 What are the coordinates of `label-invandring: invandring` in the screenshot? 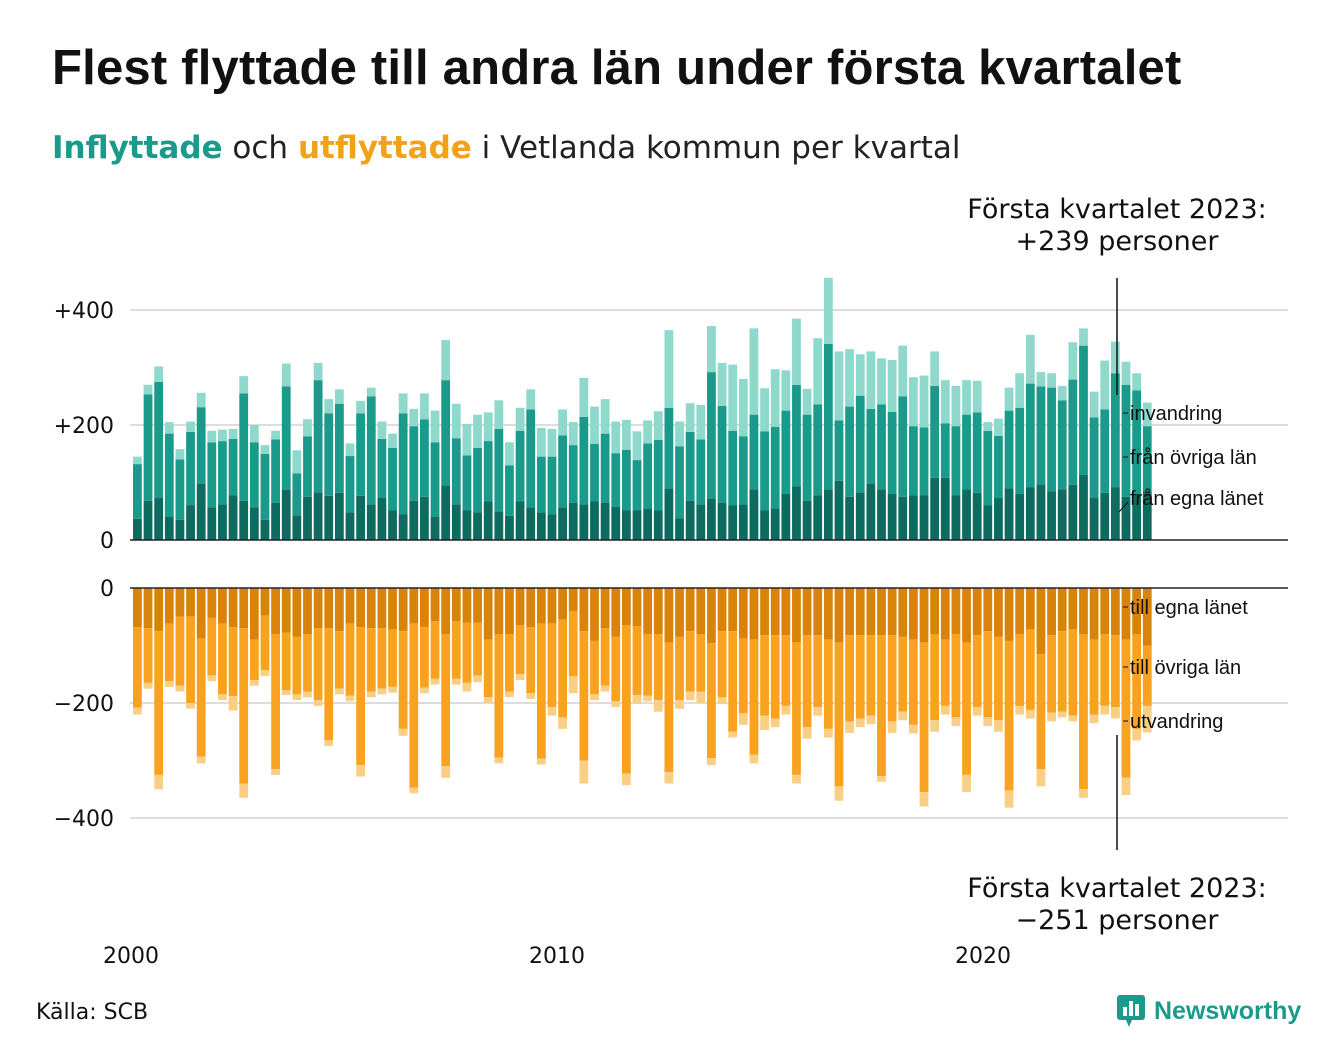 It's located at (1176, 414).